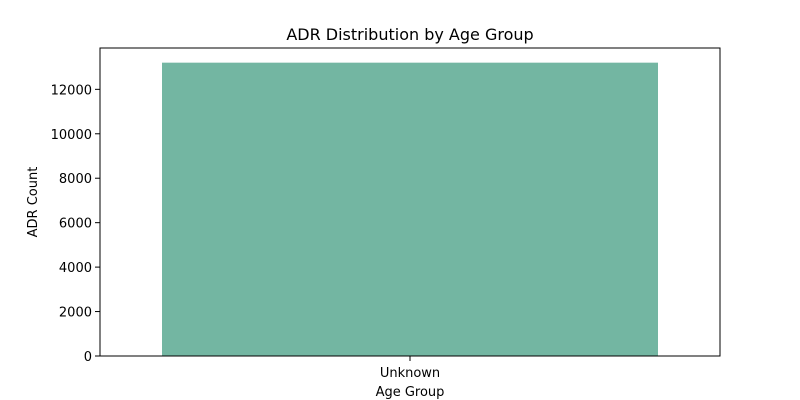  What do you see at coordinates (71, 90) in the screenshot?
I see `y-tick-label: 12000` at bounding box center [71, 90].